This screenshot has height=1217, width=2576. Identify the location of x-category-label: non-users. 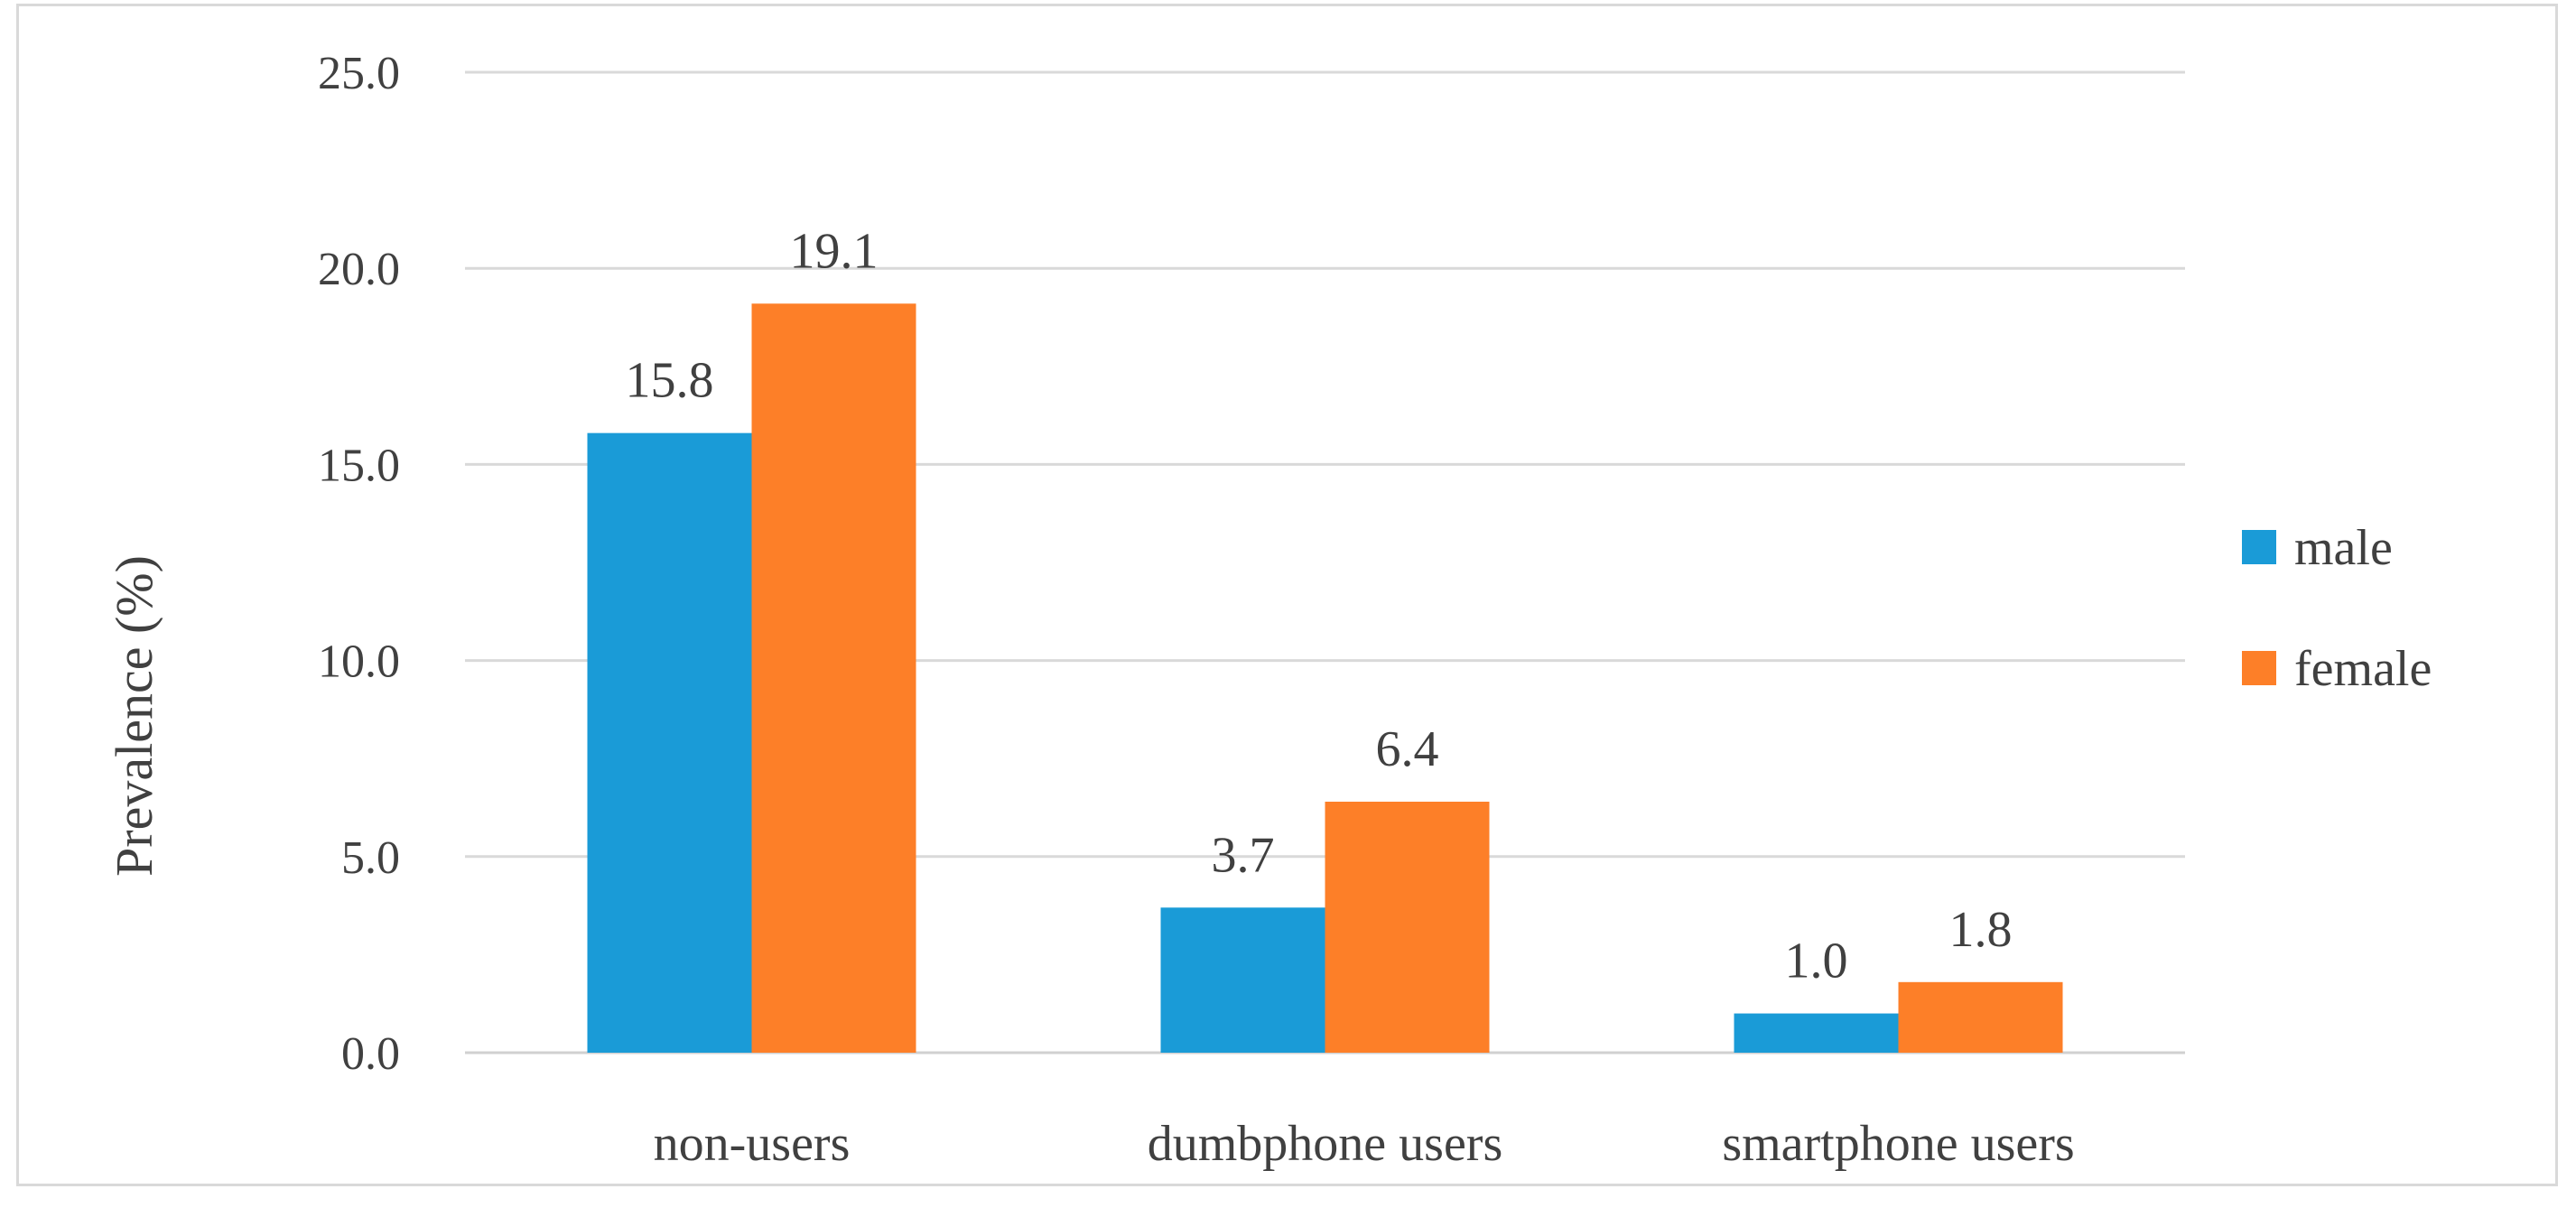
(752, 1144).